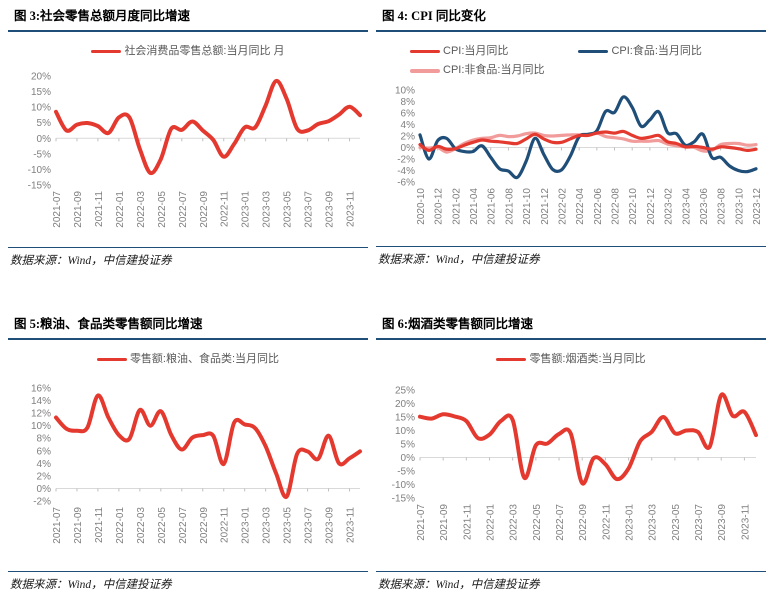  Describe the element at coordinates (669, 206) in the screenshot. I see `svg-text: 2023-02` at that location.